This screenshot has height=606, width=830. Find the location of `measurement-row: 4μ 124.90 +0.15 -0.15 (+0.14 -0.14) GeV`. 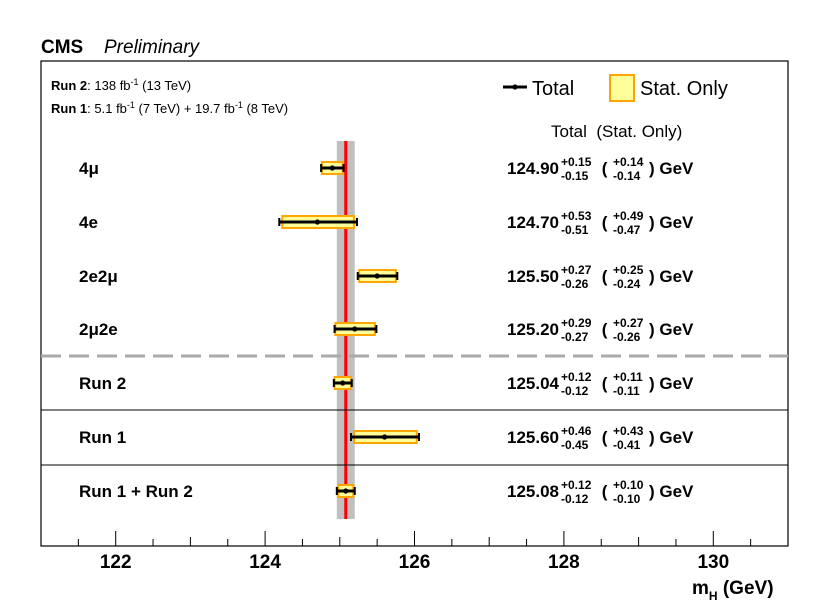

measurement-row: 4μ 124.90 +0.15 -0.15 (+0.14 -0.14) GeV is located at coordinates (386, 169).